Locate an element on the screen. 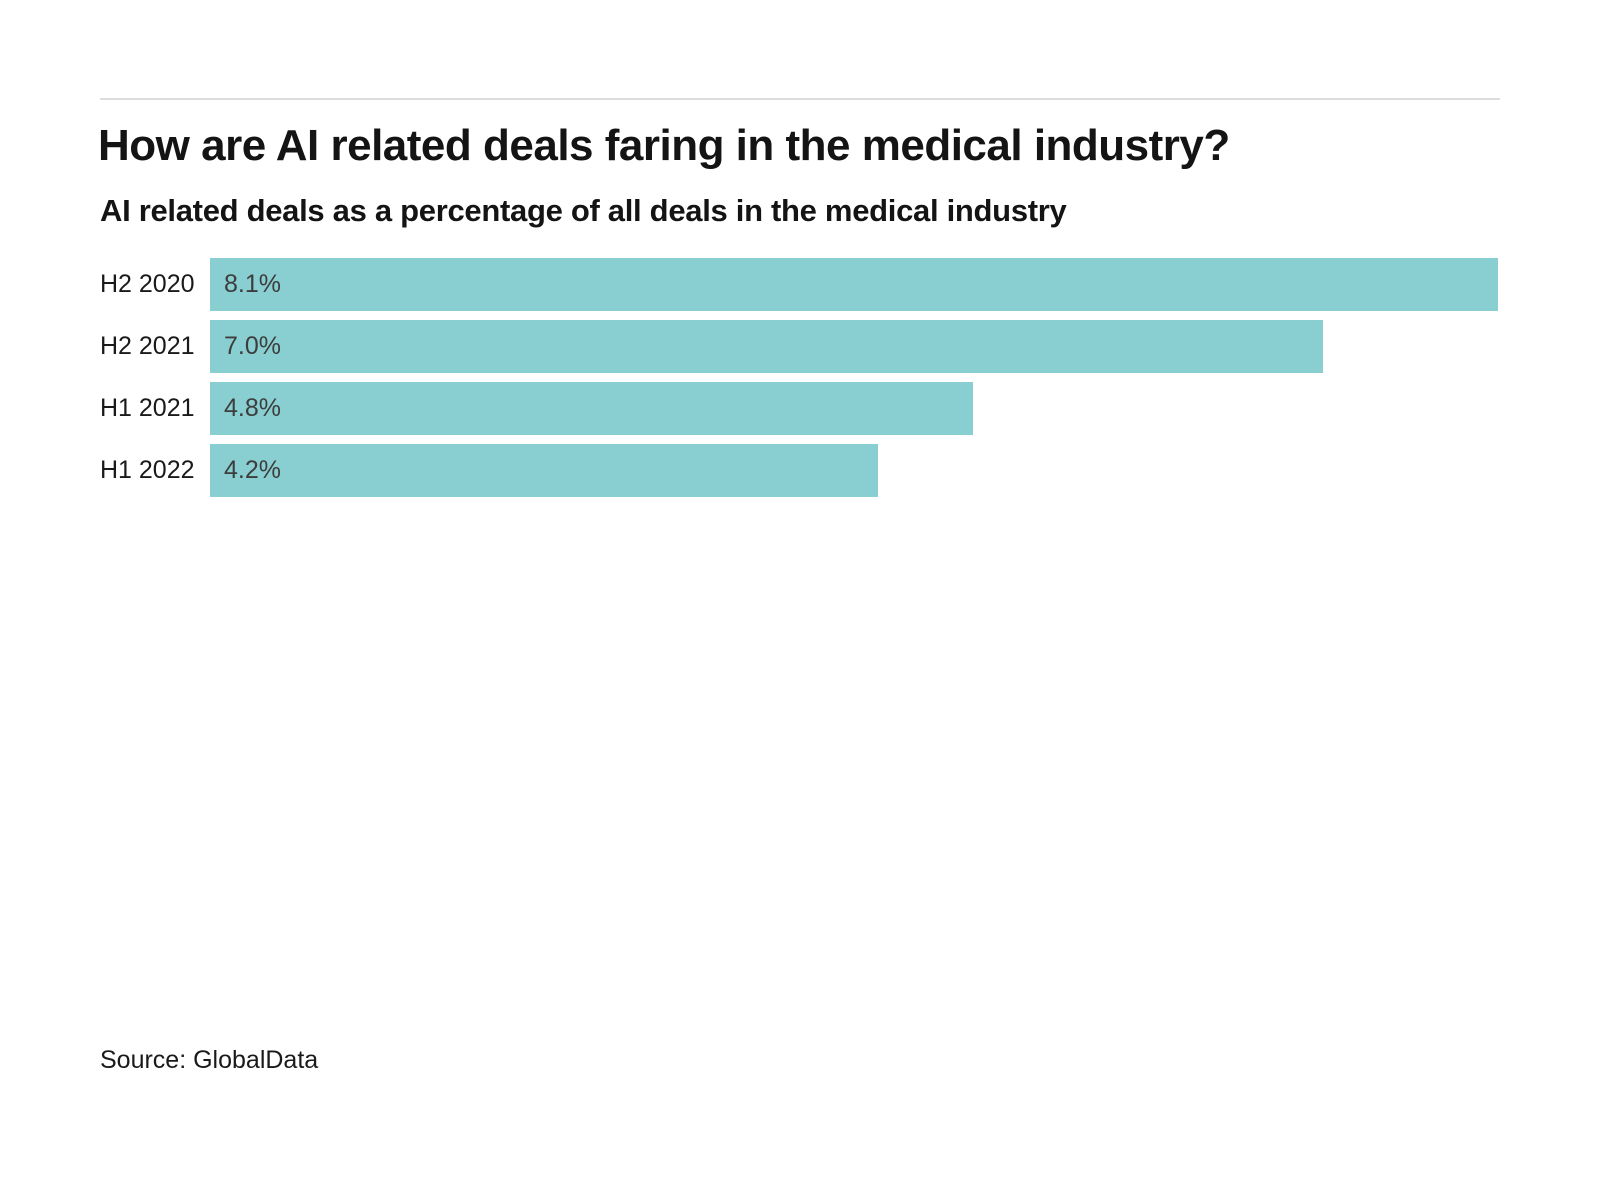  bar: 4.8% is located at coordinates (592, 408).